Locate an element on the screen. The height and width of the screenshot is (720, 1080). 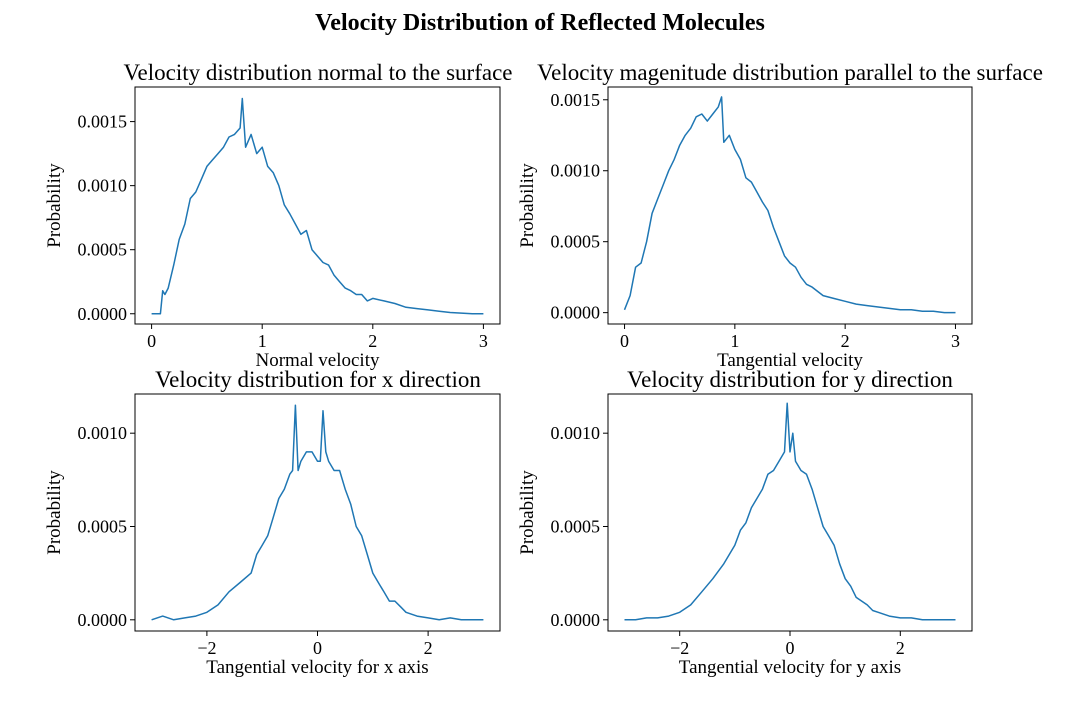
x-axis-label: Tangential velocity for y axis is located at coordinates (790, 667).